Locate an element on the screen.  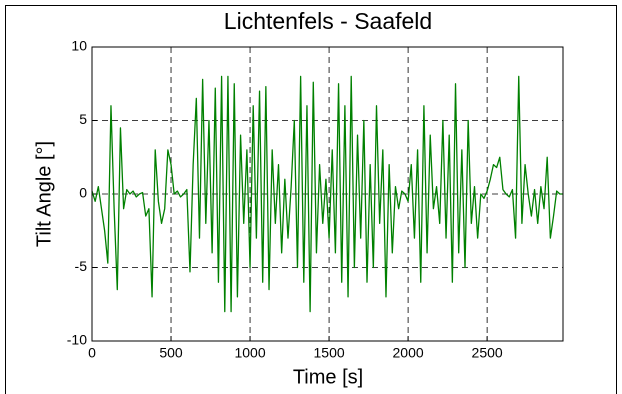
y-tick-label: 0 is located at coordinates (83, 193).